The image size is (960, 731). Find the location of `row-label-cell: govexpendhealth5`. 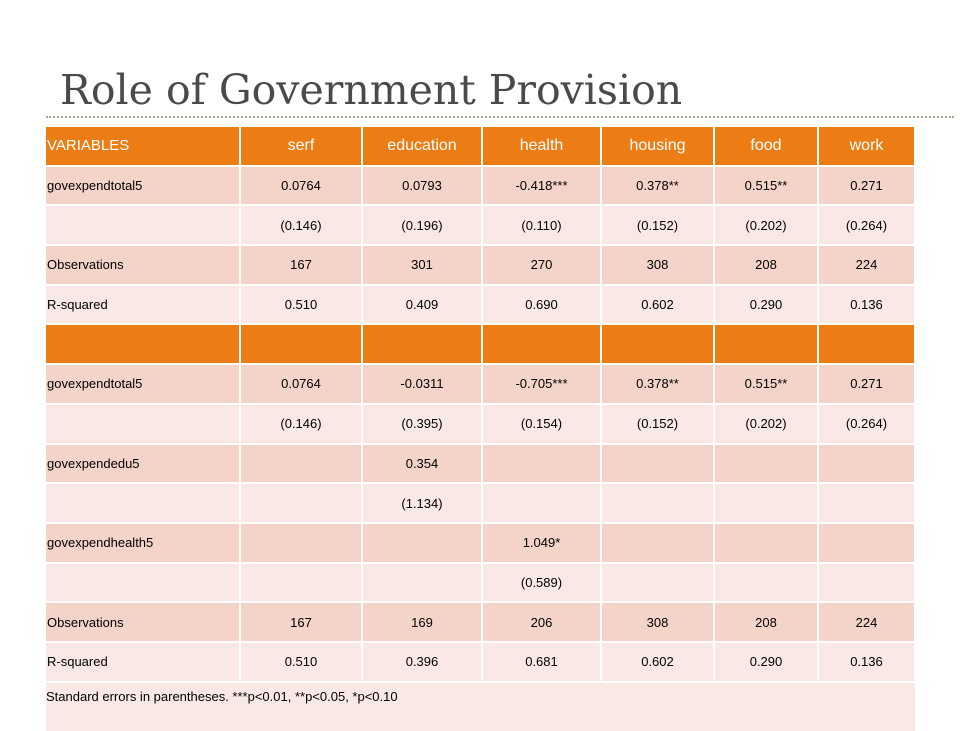

row-label-cell: govexpendhealth5 is located at coordinates (143, 543).